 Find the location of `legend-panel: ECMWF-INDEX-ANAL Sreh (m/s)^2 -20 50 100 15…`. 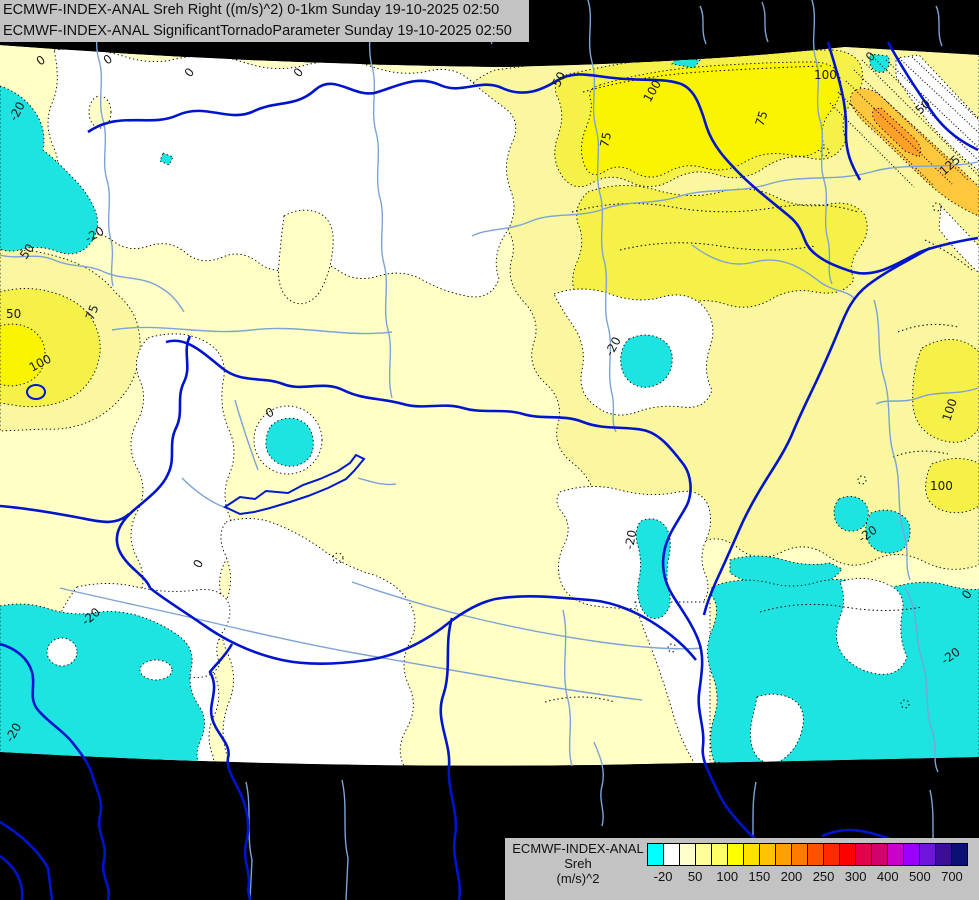

legend-panel: ECMWF-INDEX-ANAL Sreh (m/s)^2 -20 50 100 15… is located at coordinates (742, 869).